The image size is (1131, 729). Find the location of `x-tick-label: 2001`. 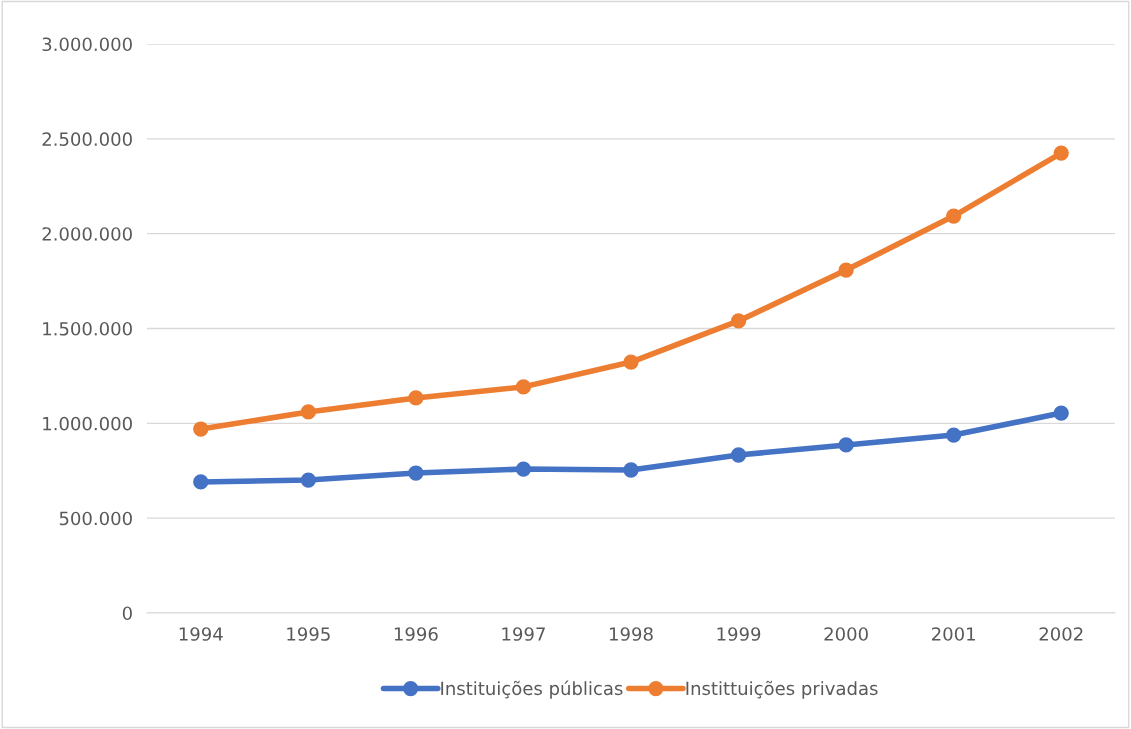

x-tick-label: 2001 is located at coordinates (953, 634).